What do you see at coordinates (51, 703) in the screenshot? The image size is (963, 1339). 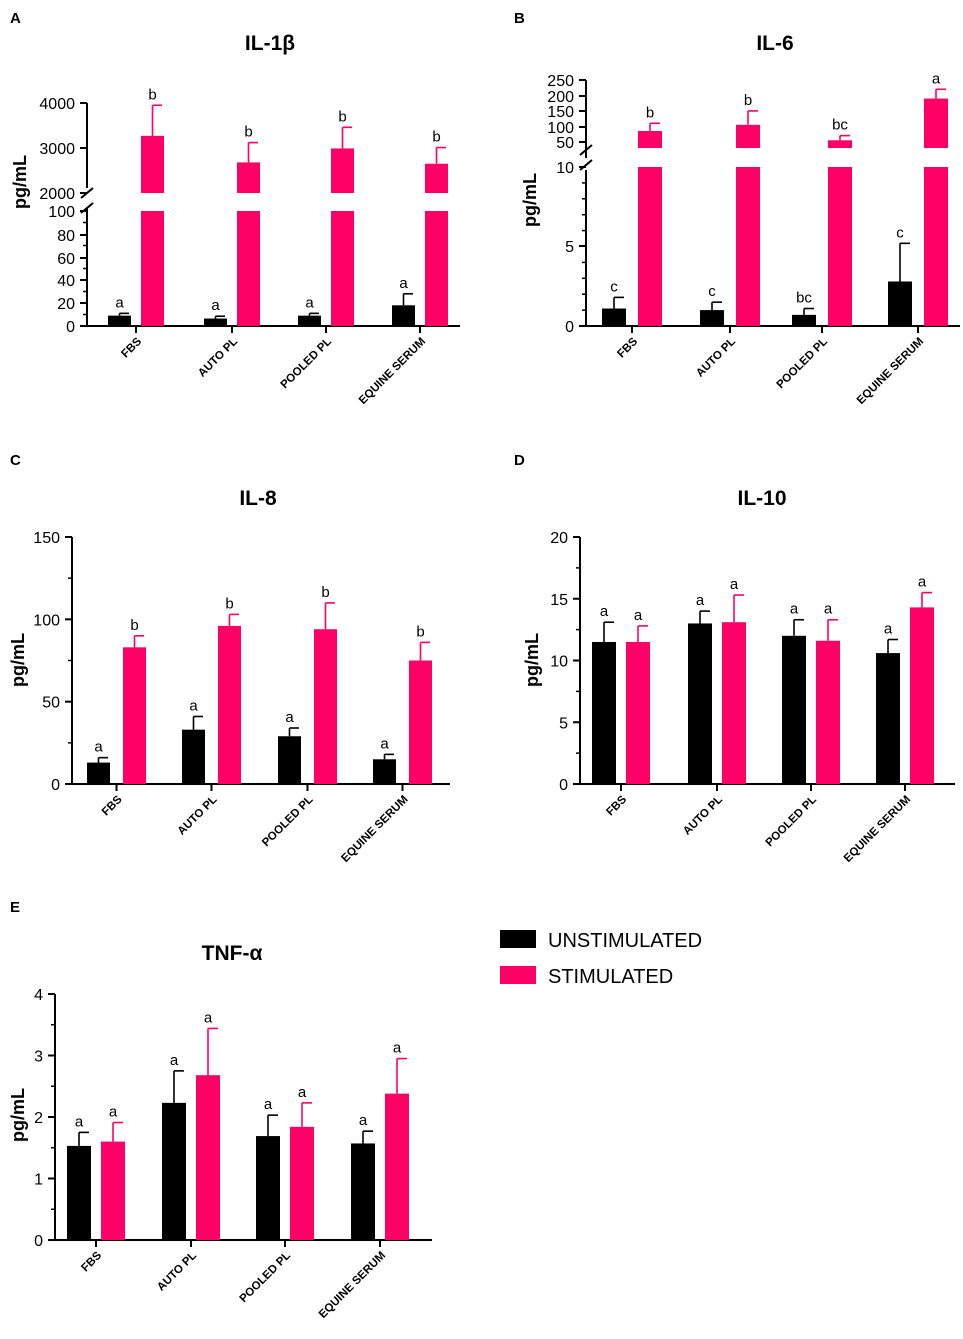 I see `y-tick-label: 50` at bounding box center [51, 703].